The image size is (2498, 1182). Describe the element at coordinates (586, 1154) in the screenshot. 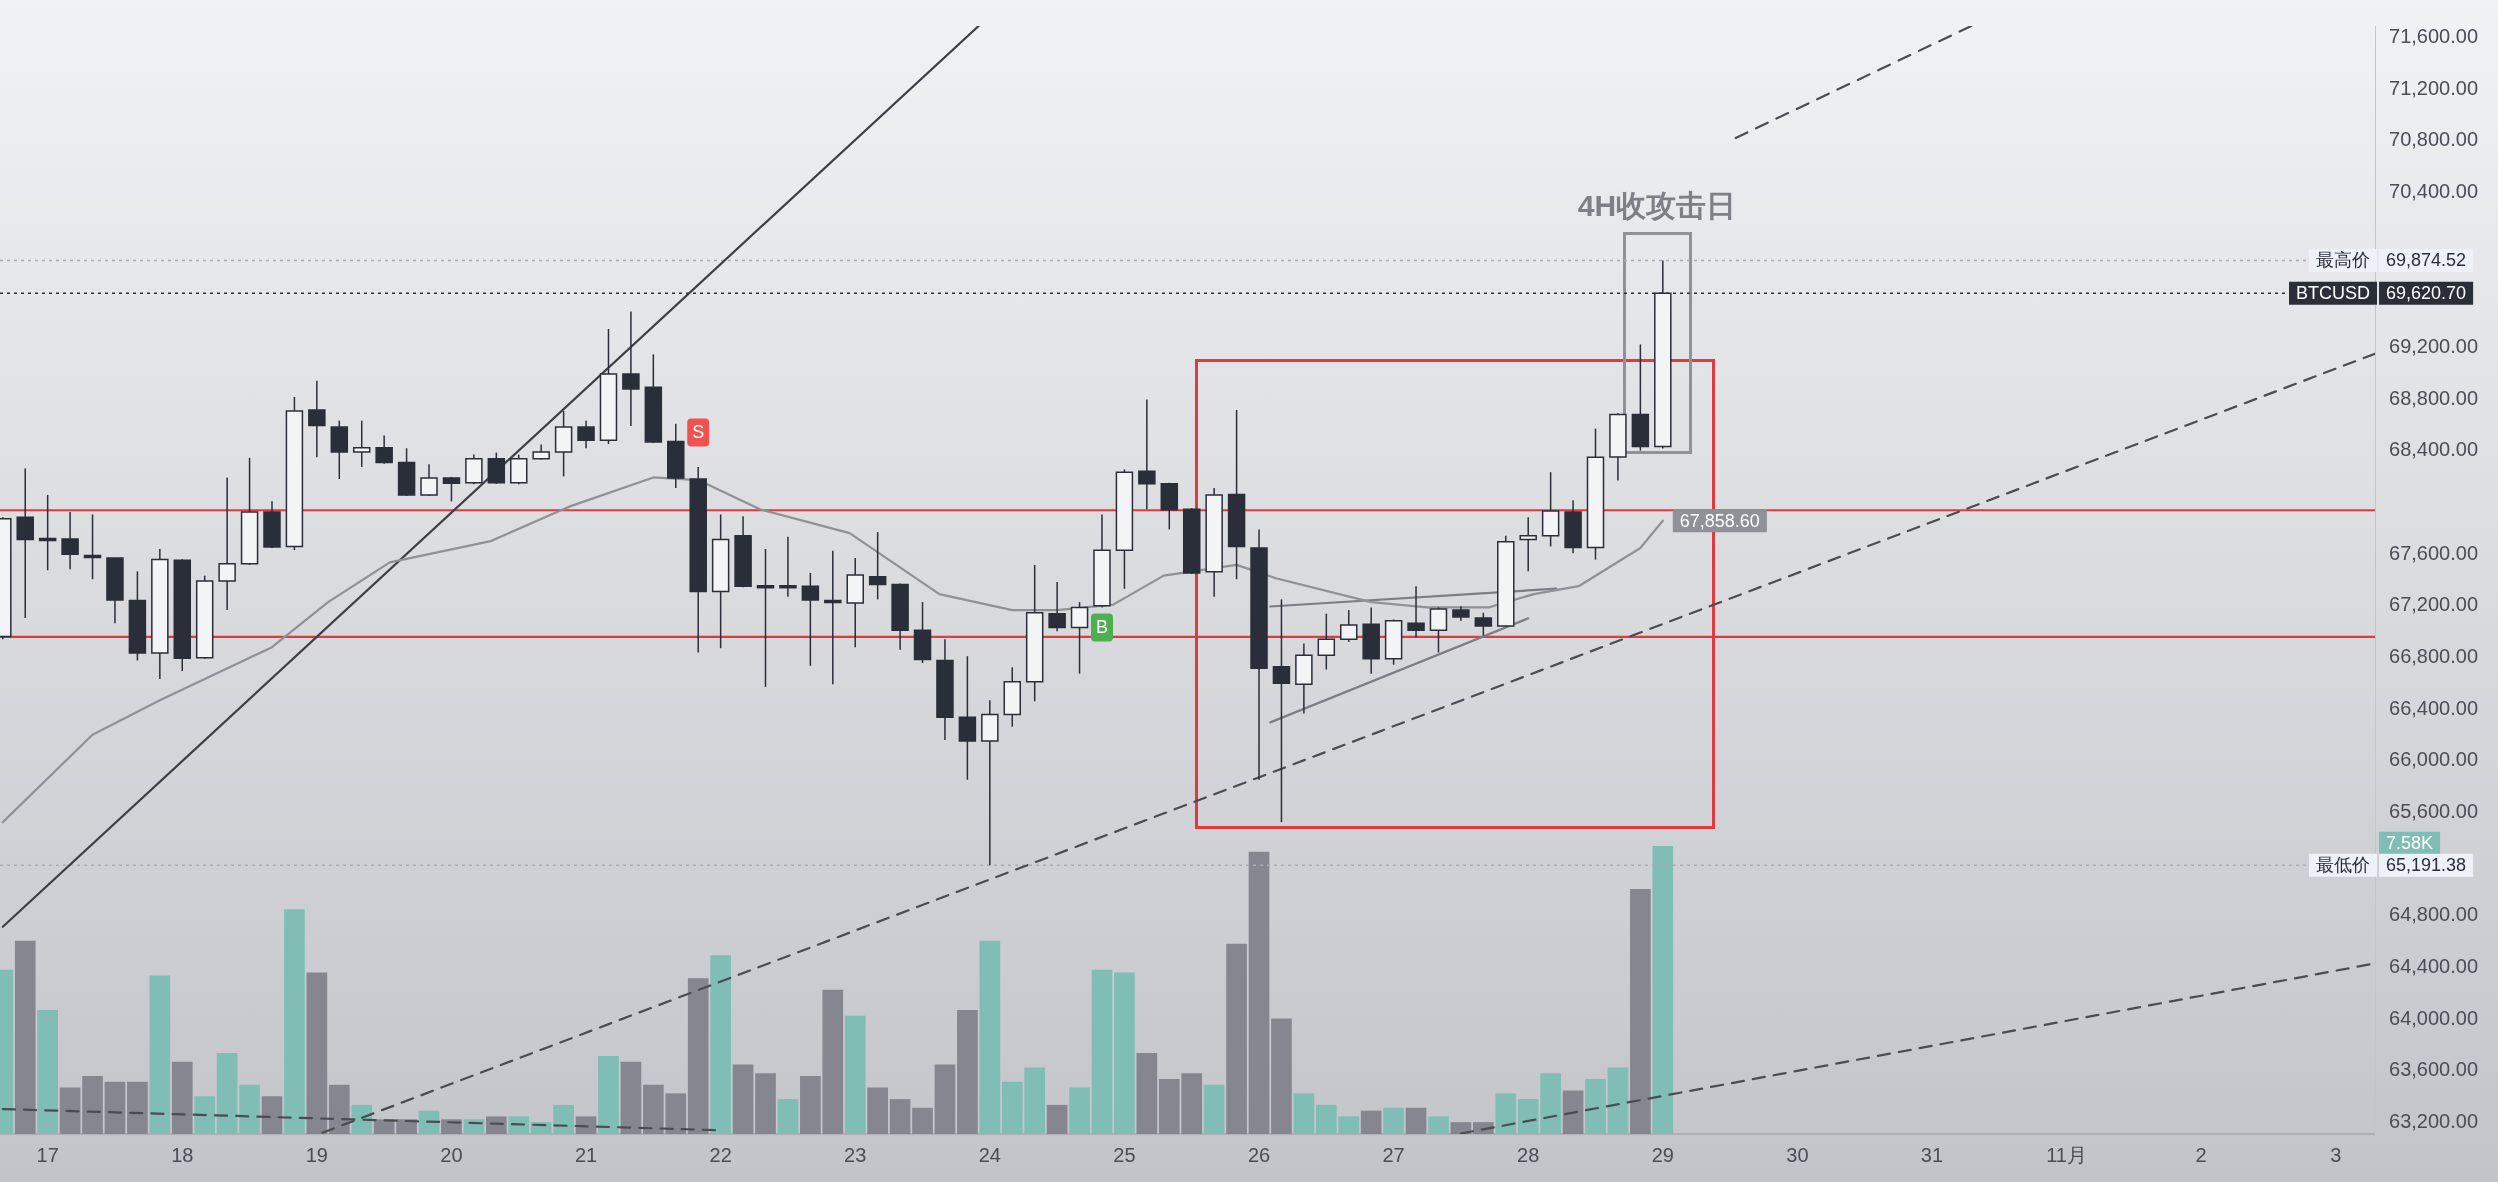

I see `x-tick-label: 21` at that location.